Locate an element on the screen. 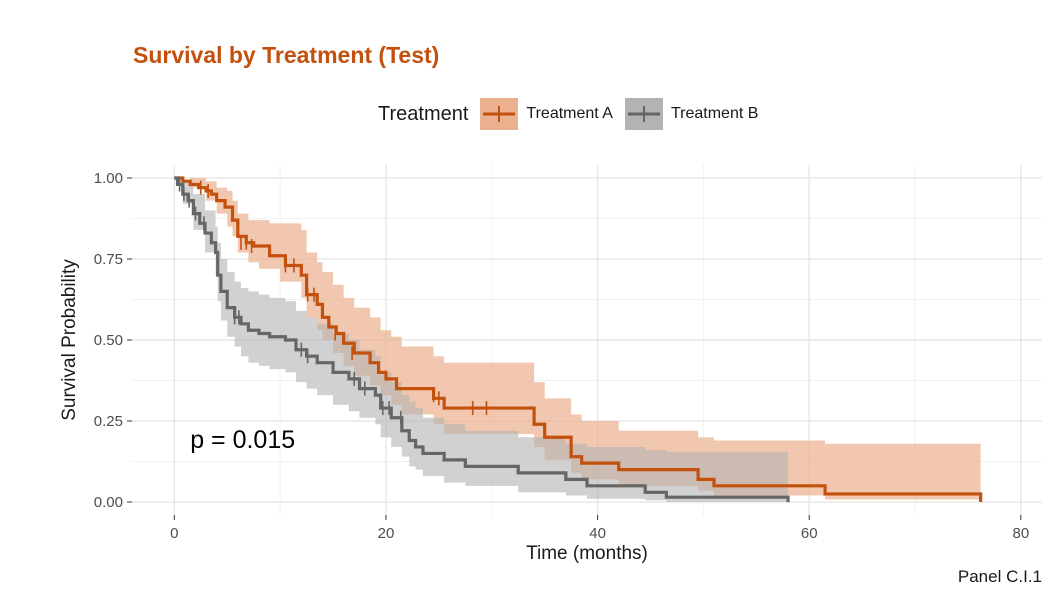 The image size is (1050, 600). legend-item-treatment-a: Treatment A is located at coordinates (546, 114).